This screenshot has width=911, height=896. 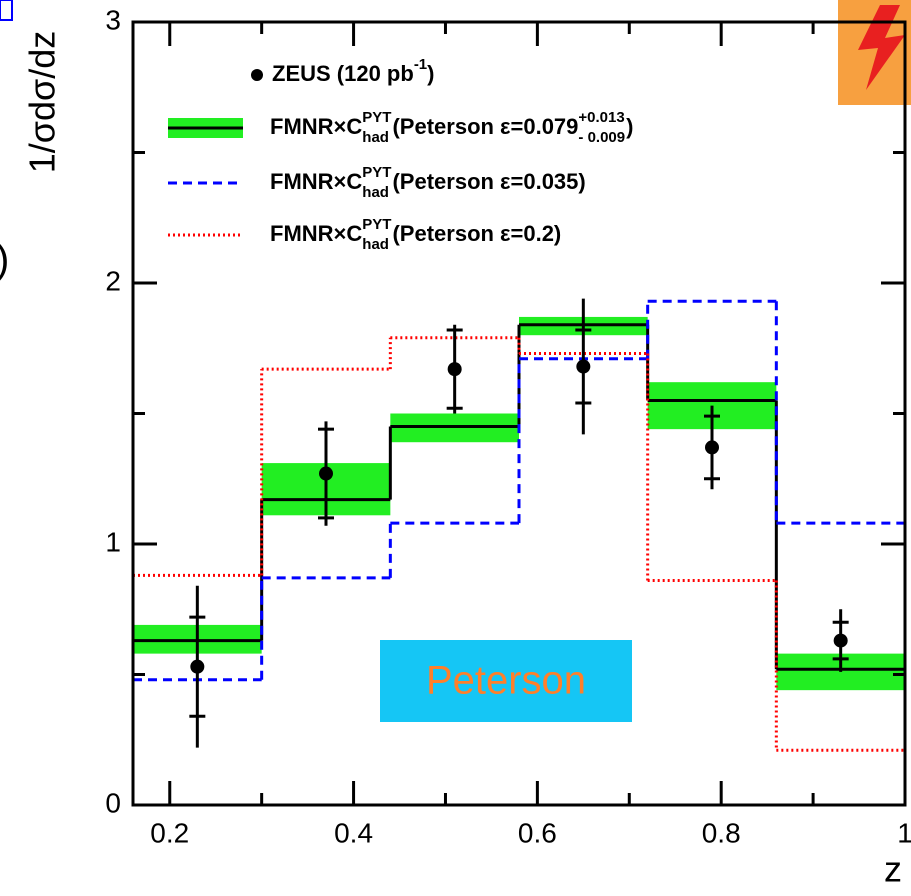 I want to click on legend-entry: FMNR×C PYT had (Peterson ε=0.035), so click(x=377, y=182).